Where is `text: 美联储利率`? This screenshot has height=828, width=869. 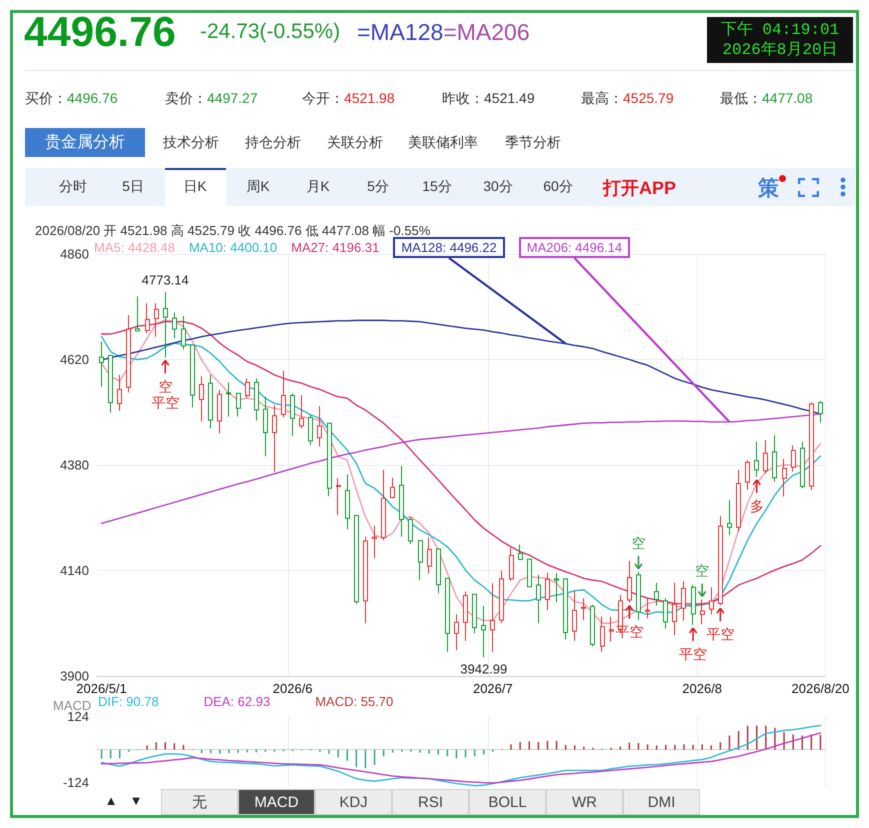 text: 美联储利率 is located at coordinates (443, 143).